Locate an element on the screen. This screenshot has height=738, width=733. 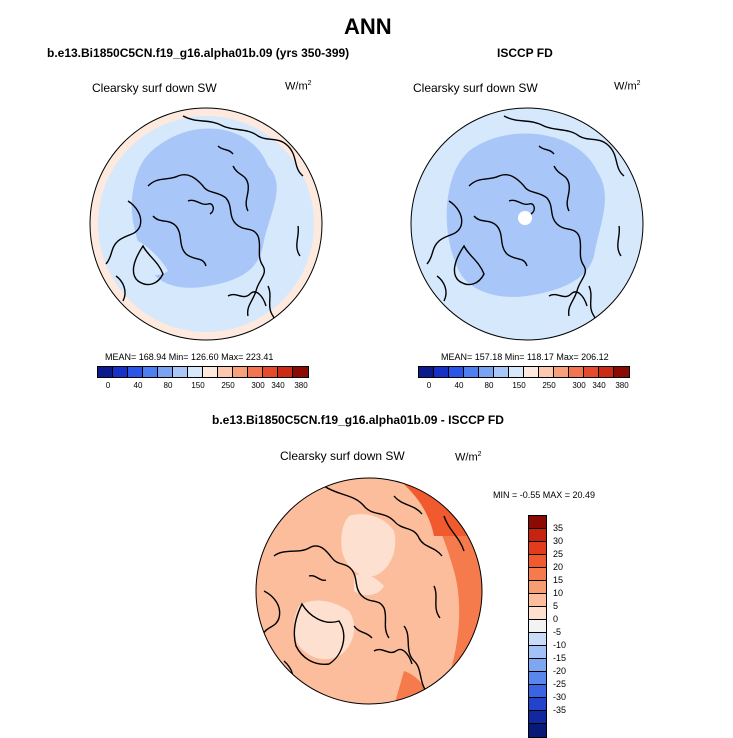
panel2-stats: MEAN= 157.18 Min= 118.17 Max= 206.12 is located at coordinates (525, 357).